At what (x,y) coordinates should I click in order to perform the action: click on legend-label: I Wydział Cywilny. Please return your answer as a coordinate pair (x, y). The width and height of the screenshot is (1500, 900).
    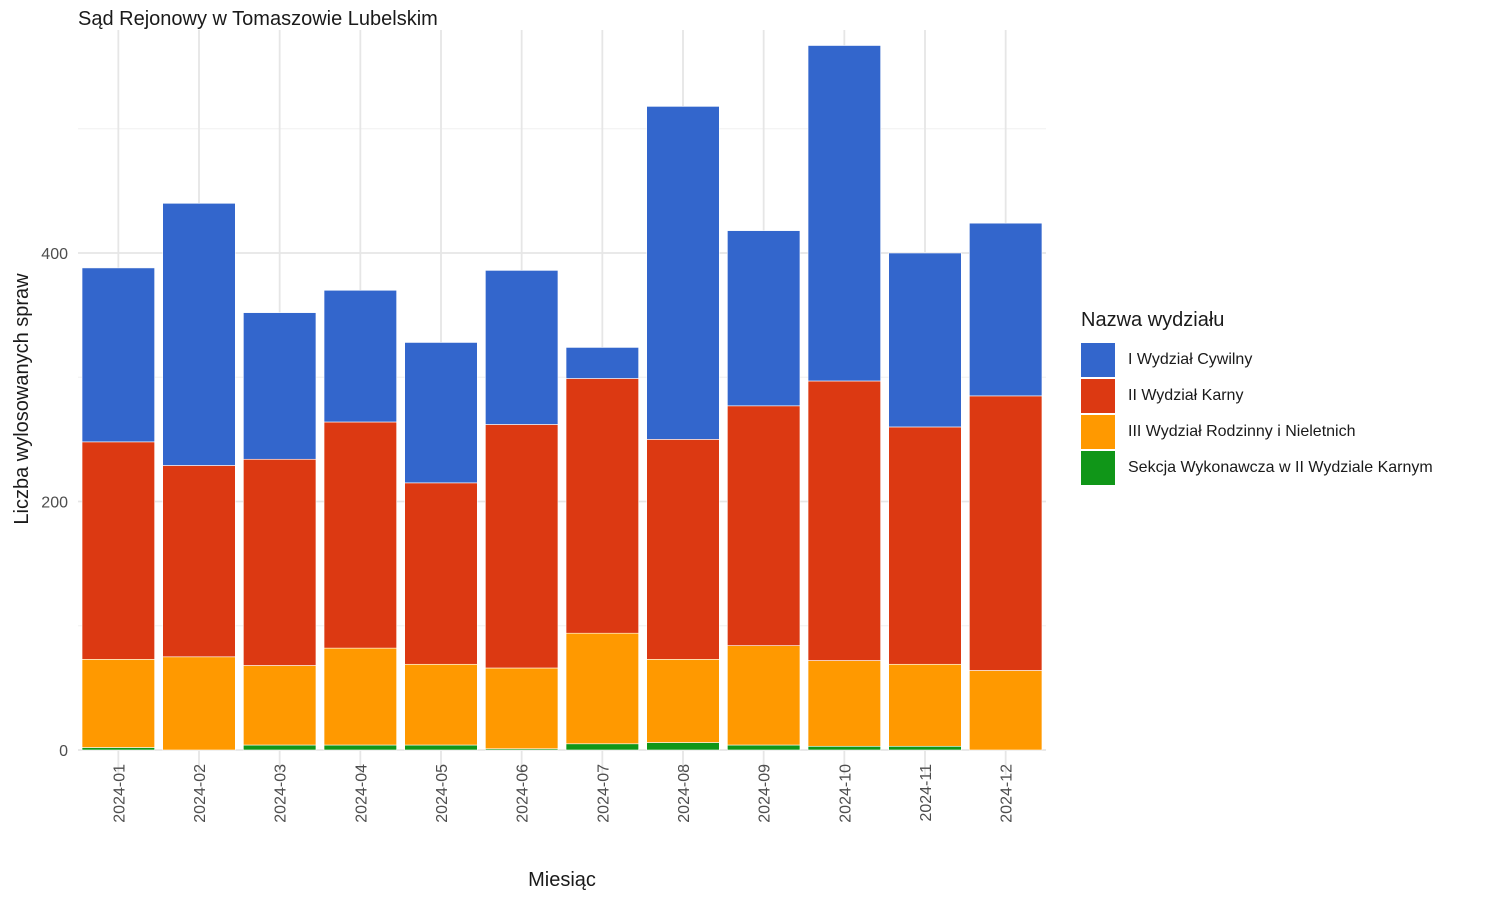
    Looking at the image, I should click on (1190, 359).